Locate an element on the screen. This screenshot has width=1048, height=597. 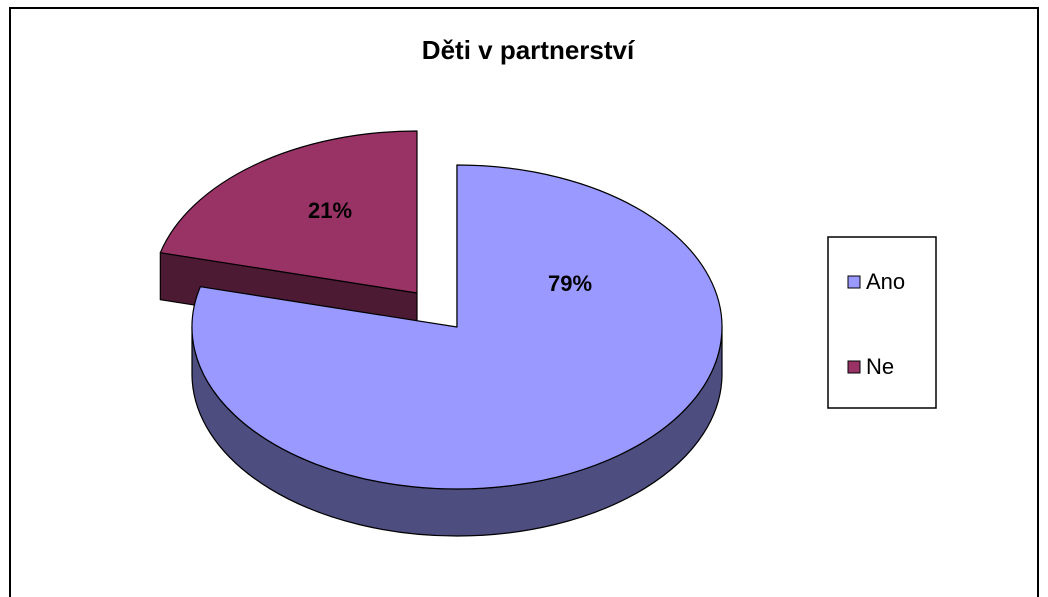
legend-label: Ne is located at coordinates (880, 366).